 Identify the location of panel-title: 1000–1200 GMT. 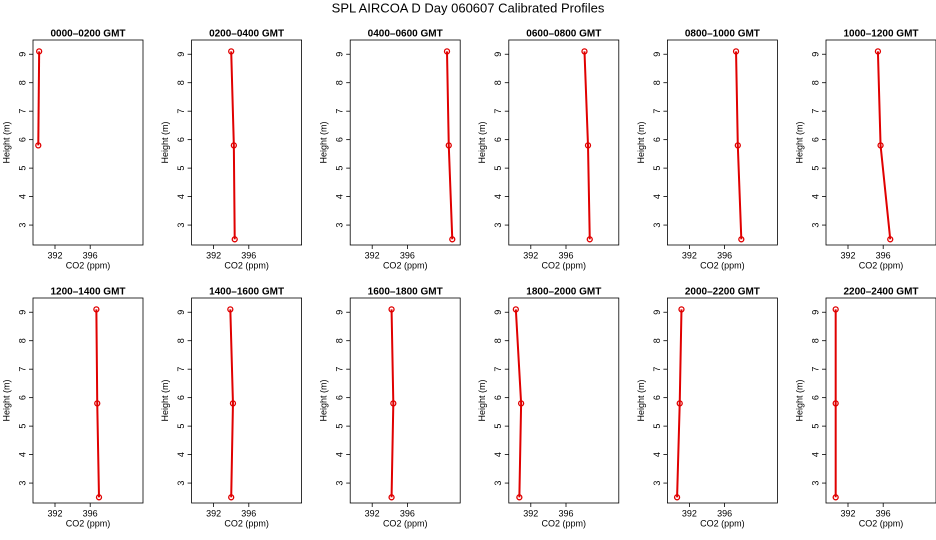
(880, 34).